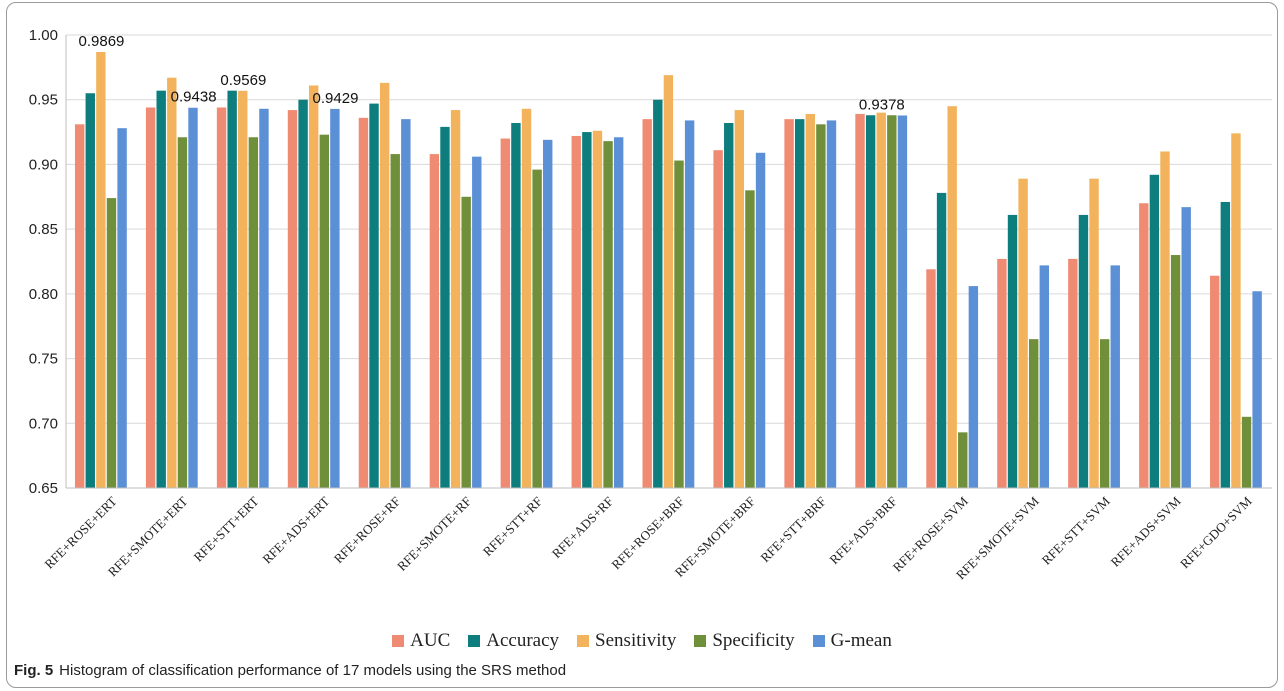 This screenshot has width=1284, height=691. What do you see at coordinates (753, 640) in the screenshot?
I see `legend-label: Specificity` at bounding box center [753, 640].